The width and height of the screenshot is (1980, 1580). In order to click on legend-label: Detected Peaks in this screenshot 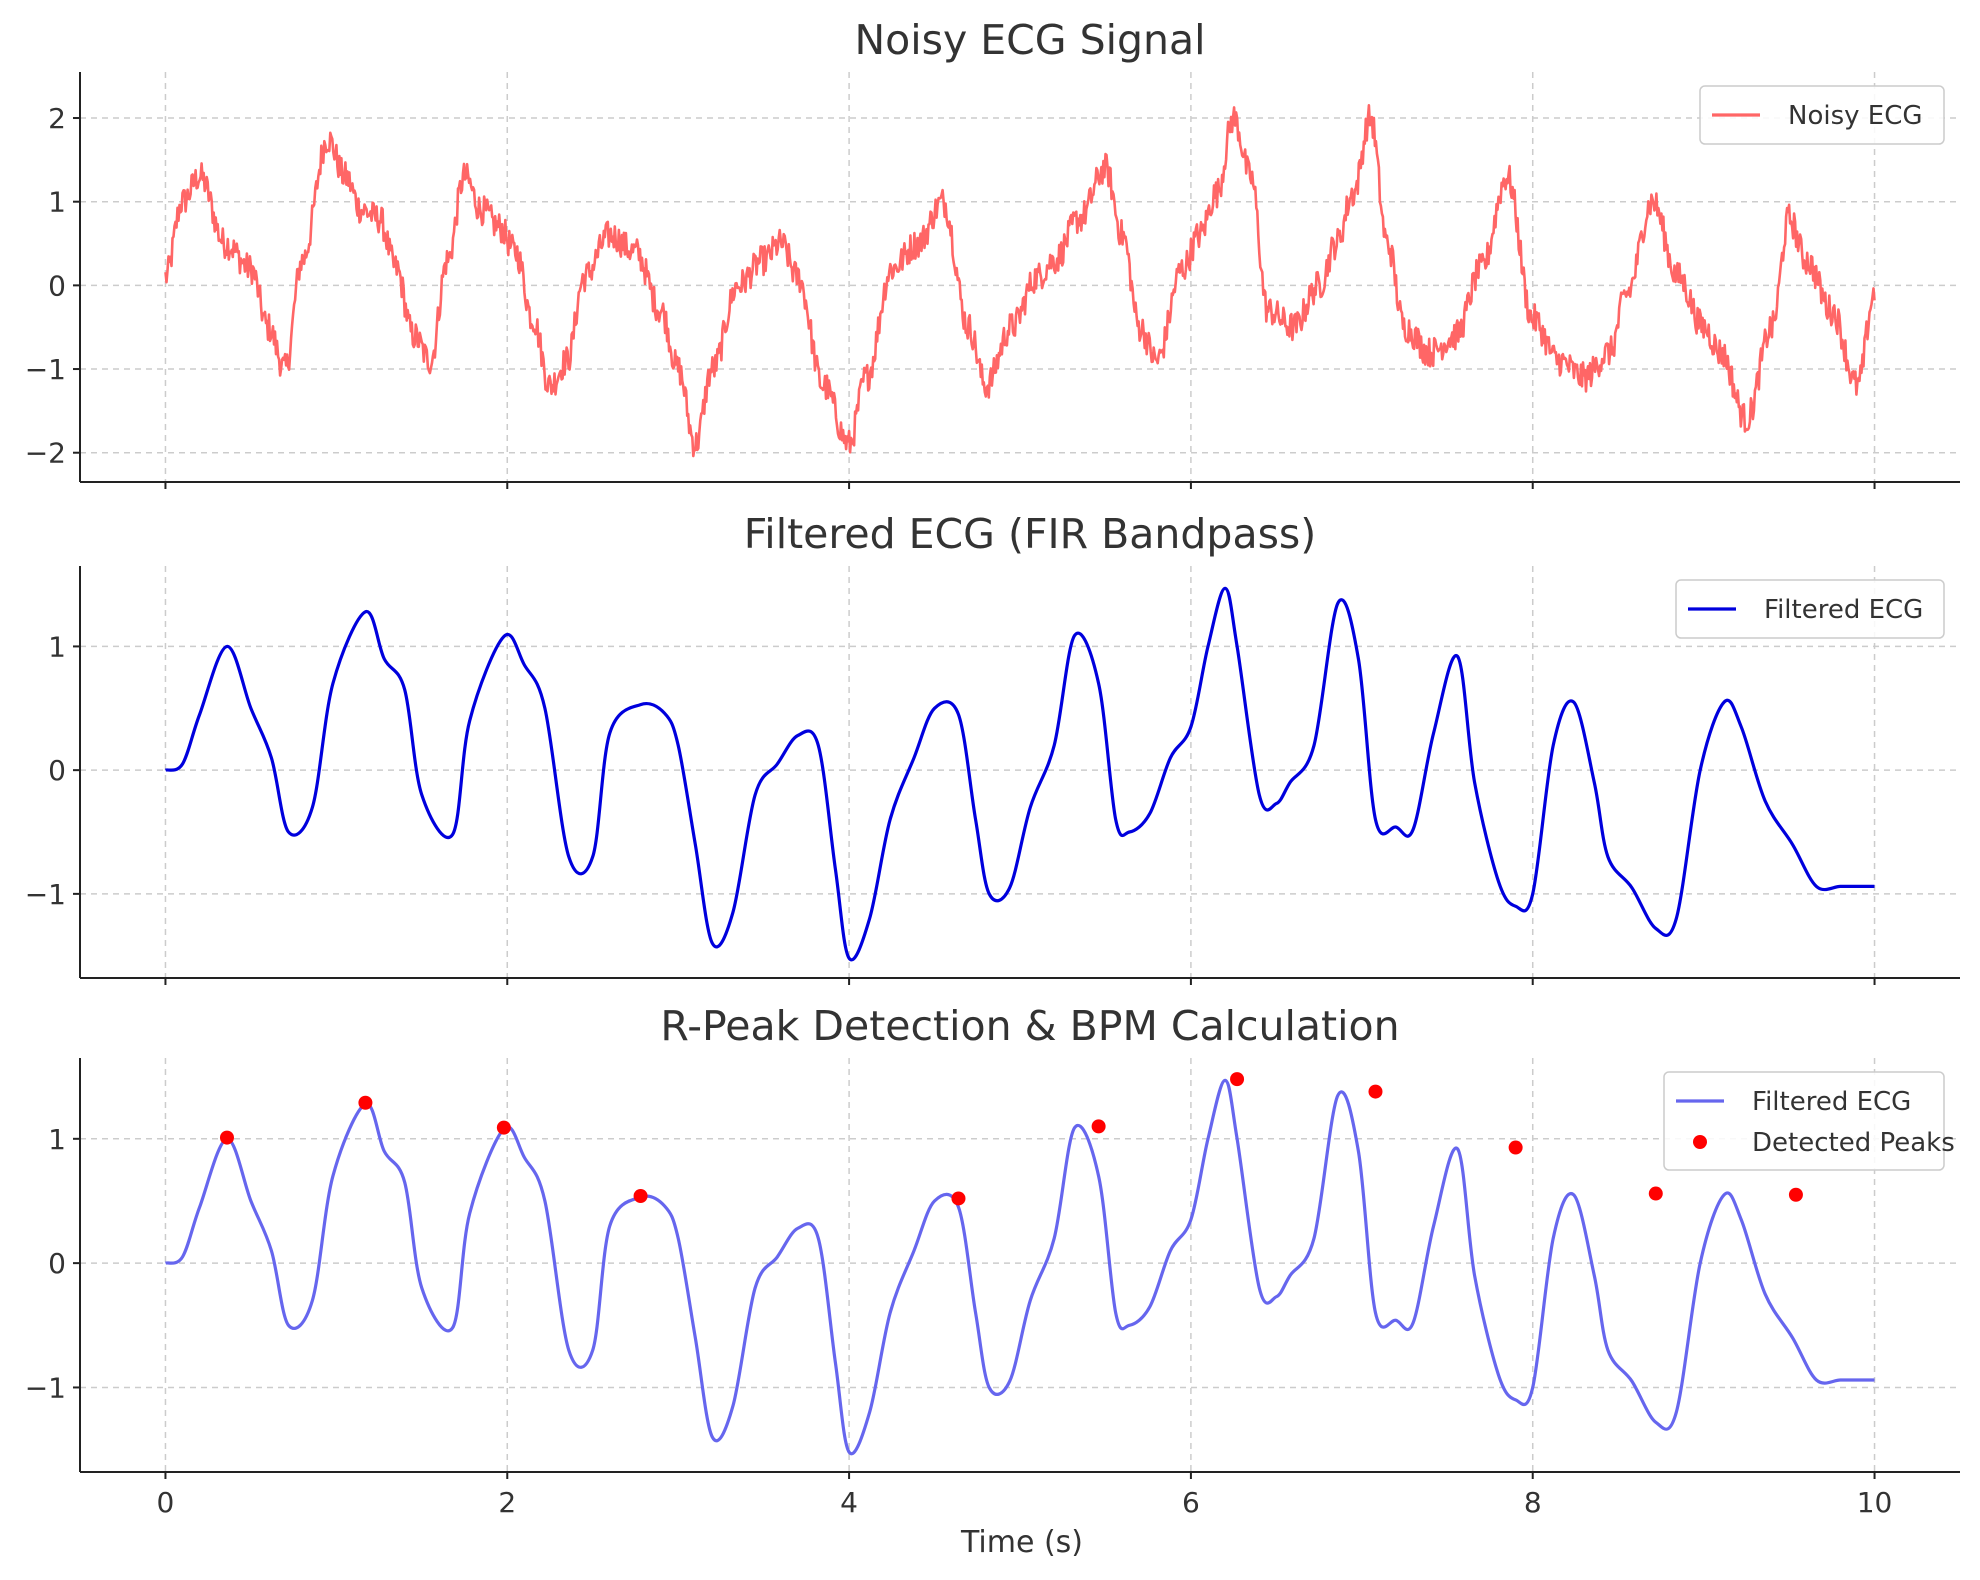, I will do `click(1853, 1143)`.